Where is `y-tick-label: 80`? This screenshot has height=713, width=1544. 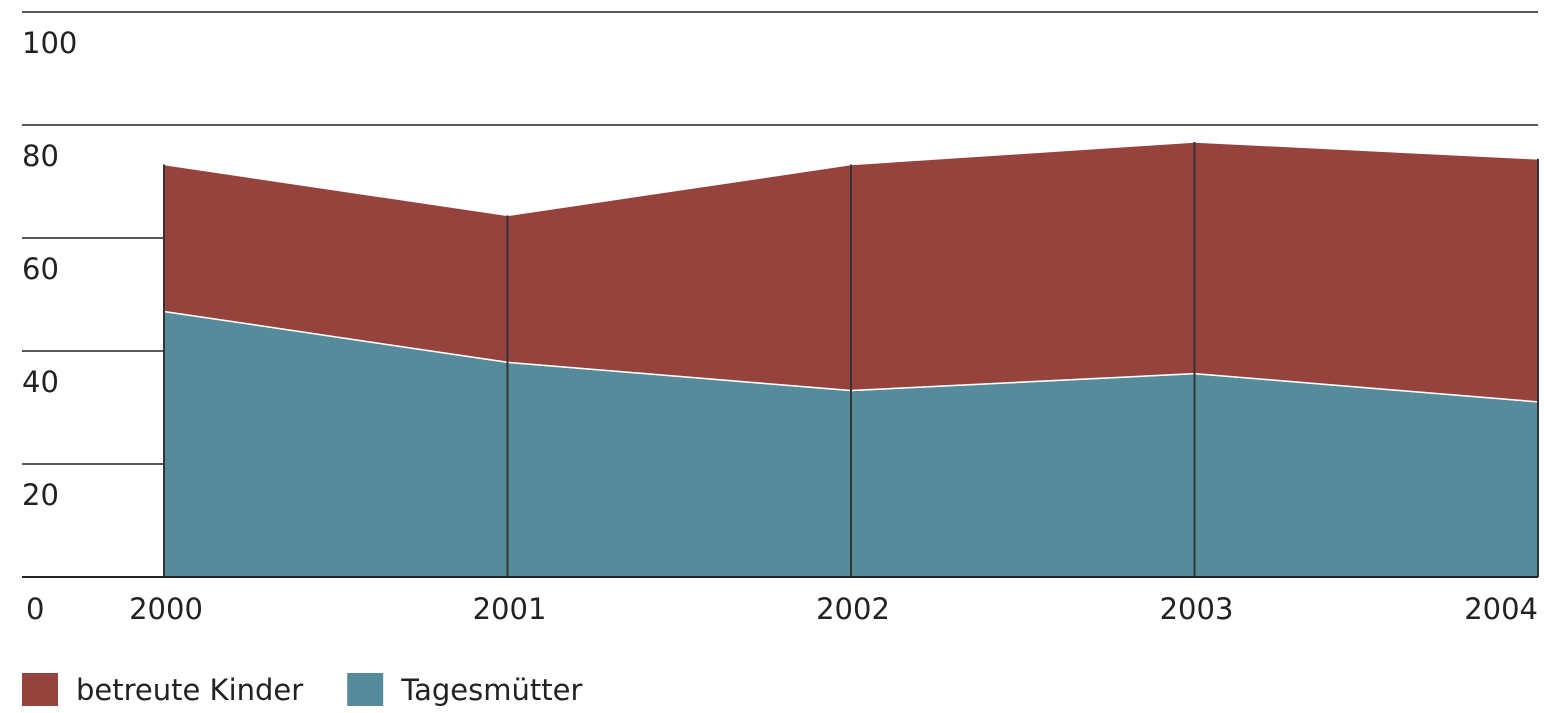
y-tick-label: 80 is located at coordinates (40, 156).